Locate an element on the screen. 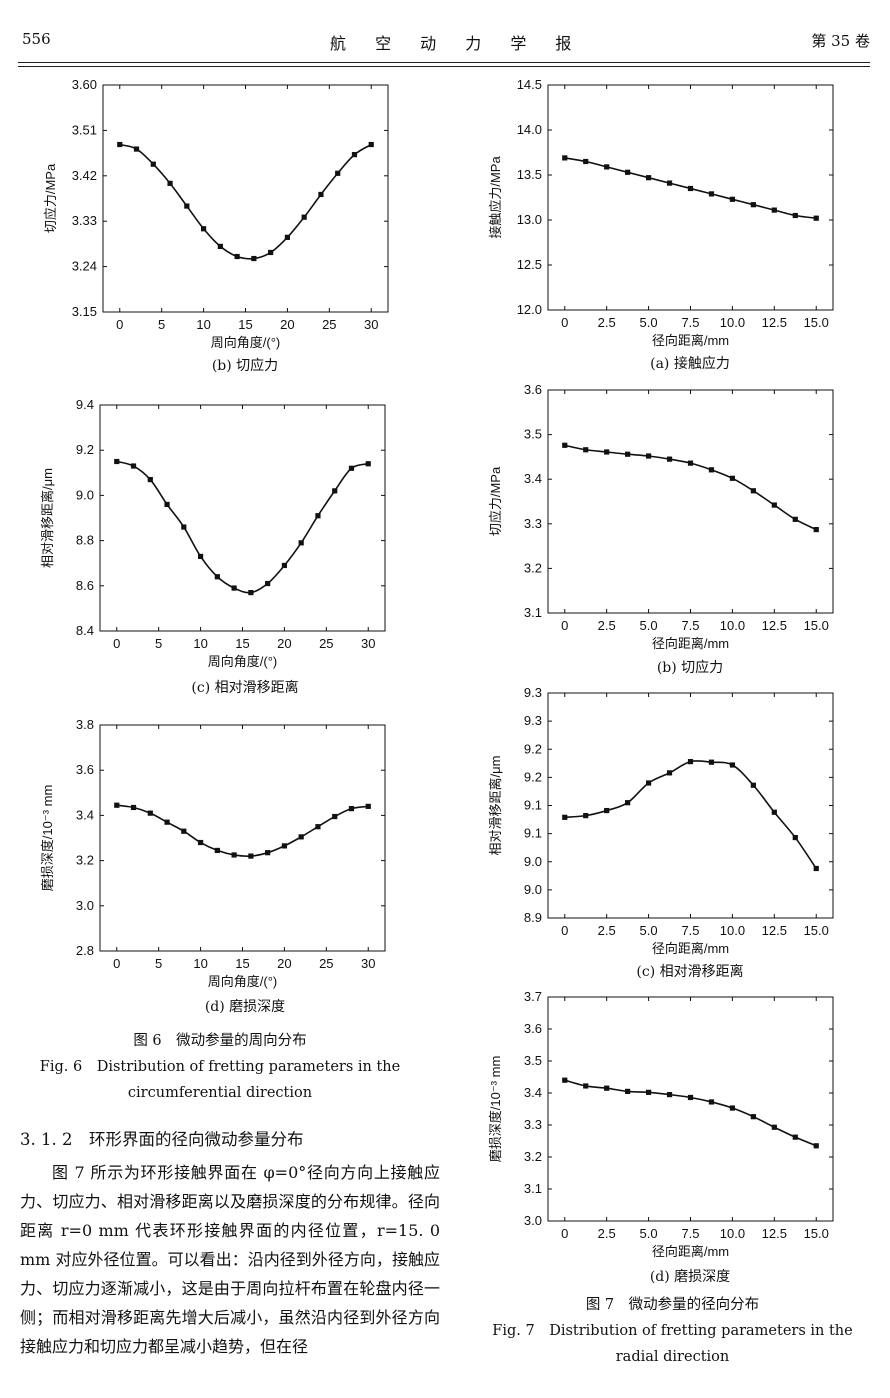  y-tick-label: 3.60 is located at coordinates (84, 84).